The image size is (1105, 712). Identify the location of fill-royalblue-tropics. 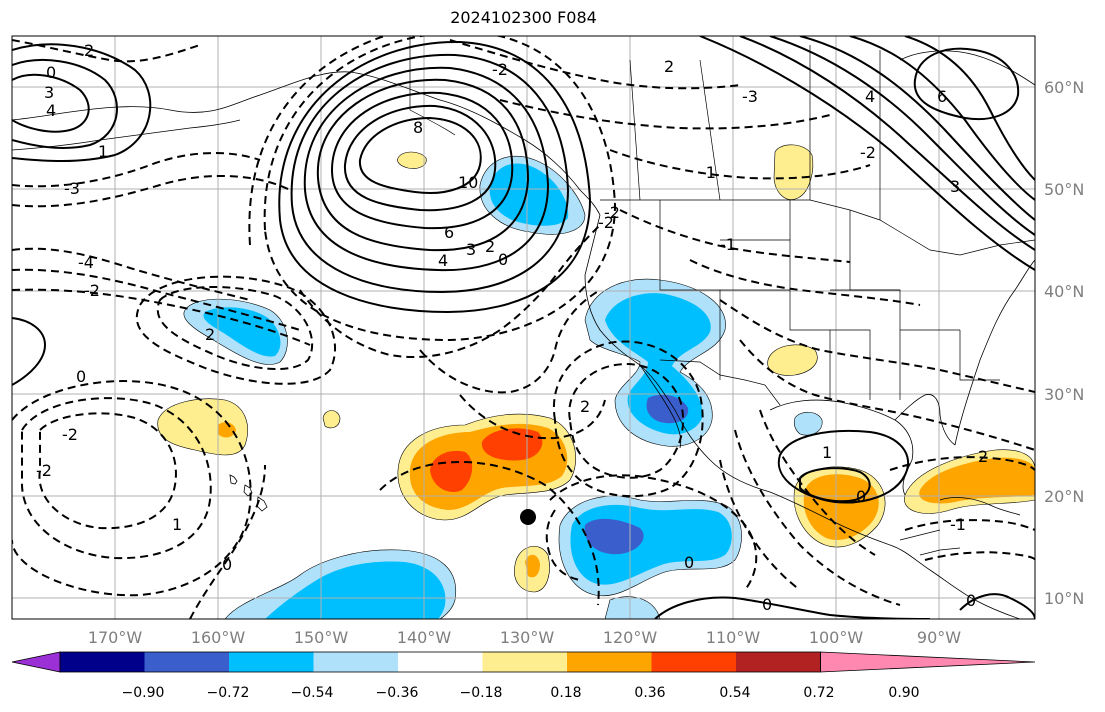
(614, 536).